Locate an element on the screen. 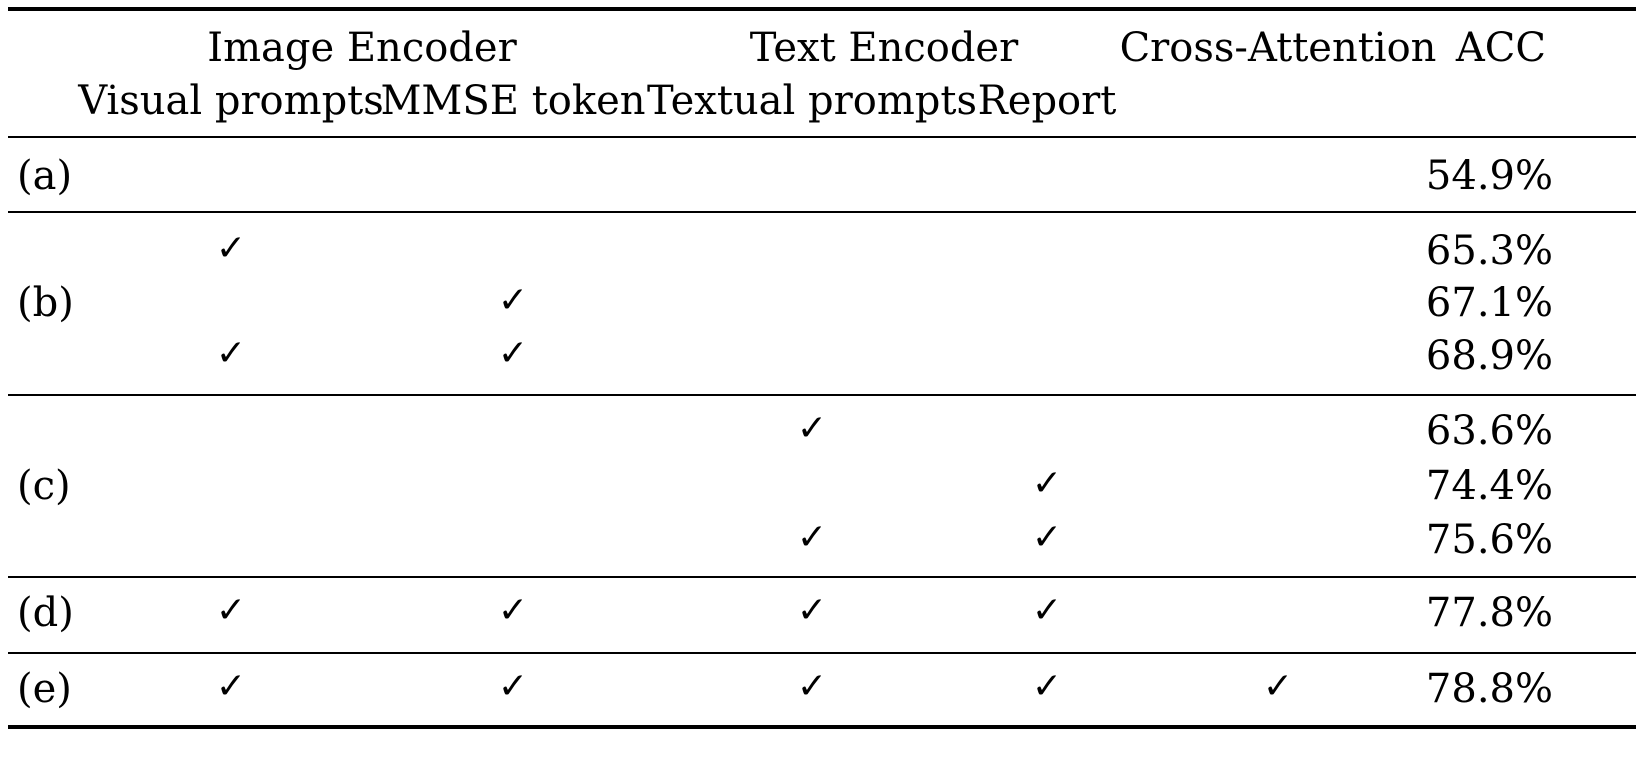 Image resolution: width=1651 pixels, height=774 pixels. bottom-rule is located at coordinates (822, 727).